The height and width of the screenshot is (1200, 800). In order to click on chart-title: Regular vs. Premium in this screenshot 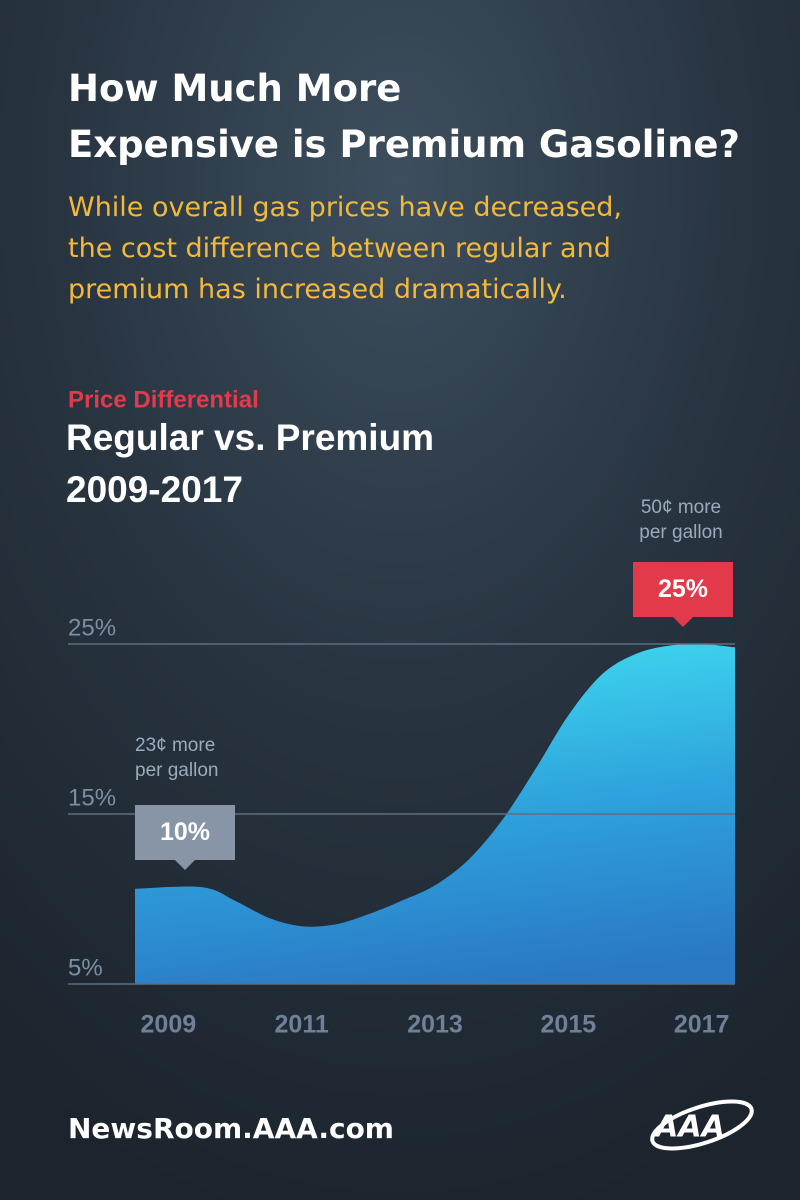, I will do `click(250, 437)`.